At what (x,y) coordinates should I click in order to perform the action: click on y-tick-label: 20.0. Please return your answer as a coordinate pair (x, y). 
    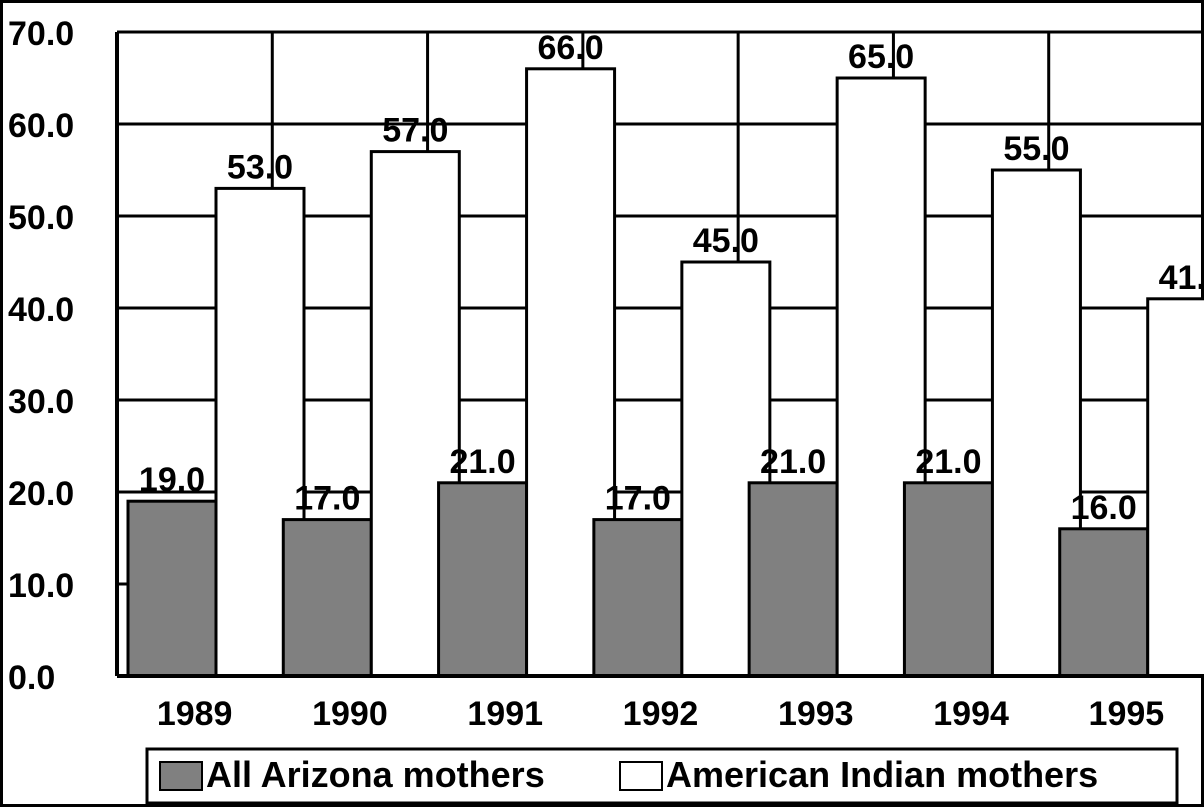
    Looking at the image, I should click on (41, 494).